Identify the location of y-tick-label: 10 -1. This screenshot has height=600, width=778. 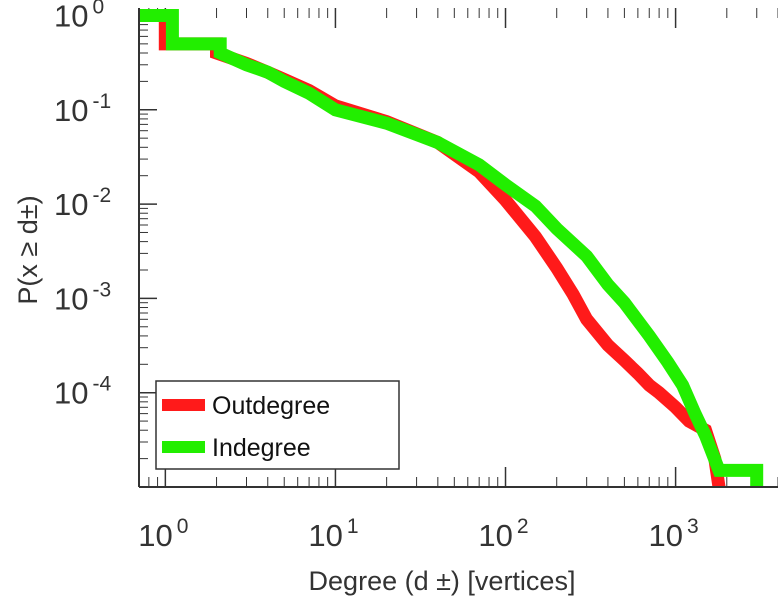
(82, 109).